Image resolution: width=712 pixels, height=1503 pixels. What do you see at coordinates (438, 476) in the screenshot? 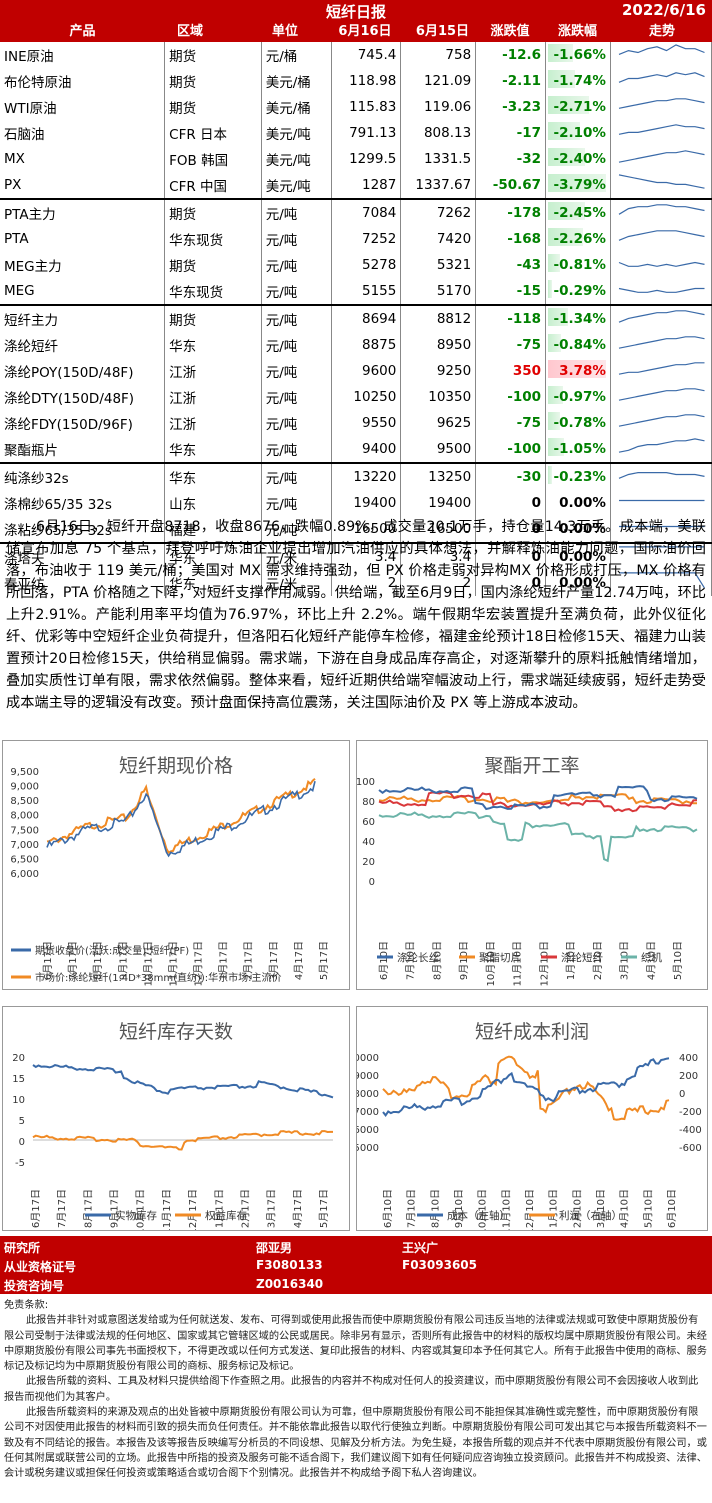
I see `price-prev: 13250` at bounding box center [438, 476].